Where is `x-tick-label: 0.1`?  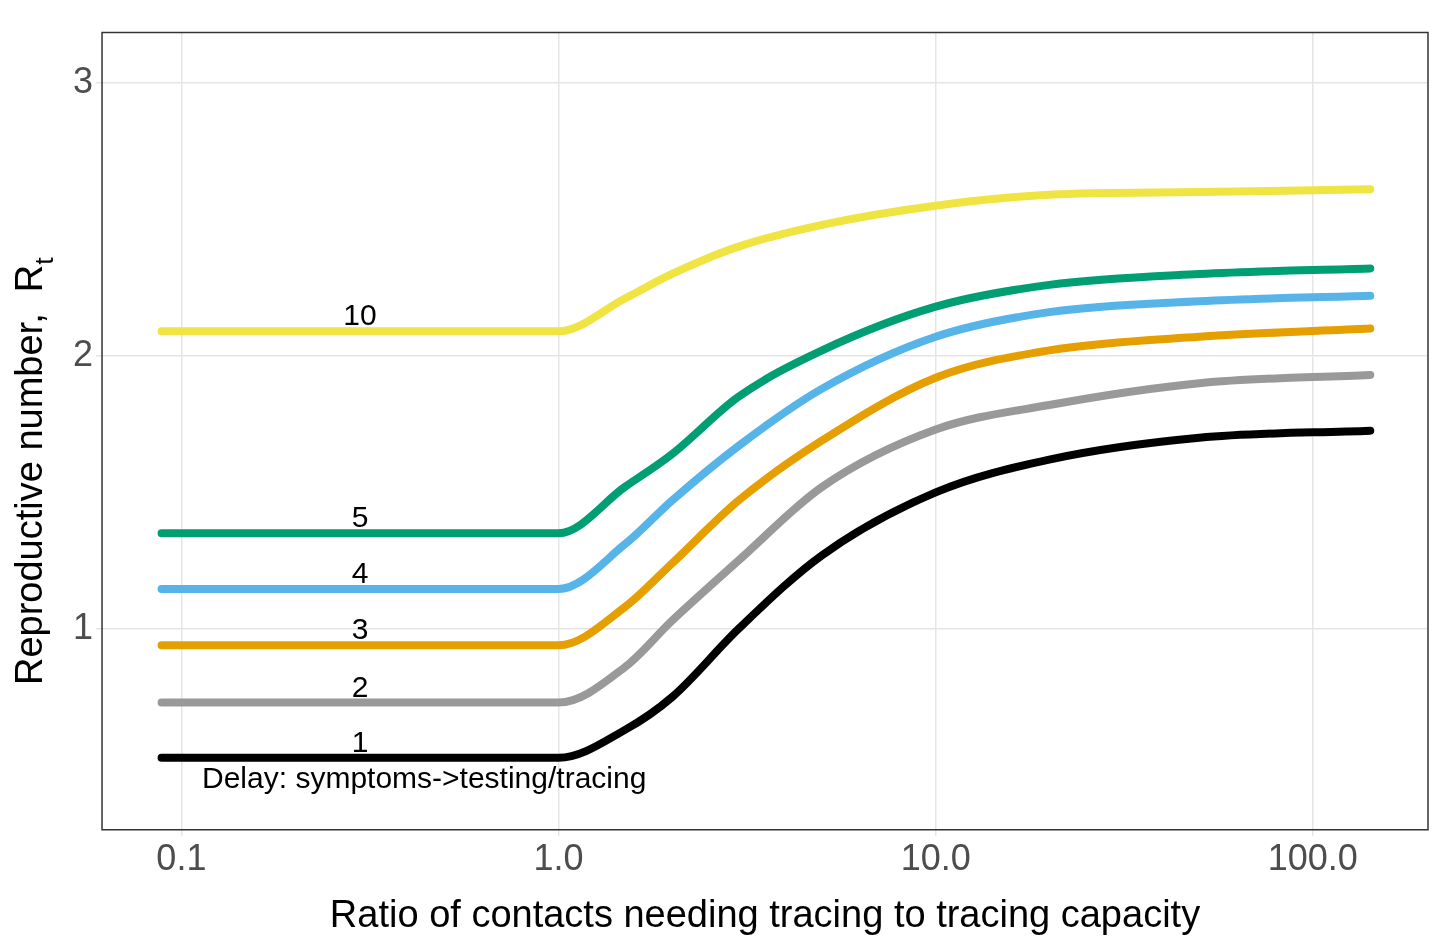 x-tick-label: 0.1 is located at coordinates (181, 858).